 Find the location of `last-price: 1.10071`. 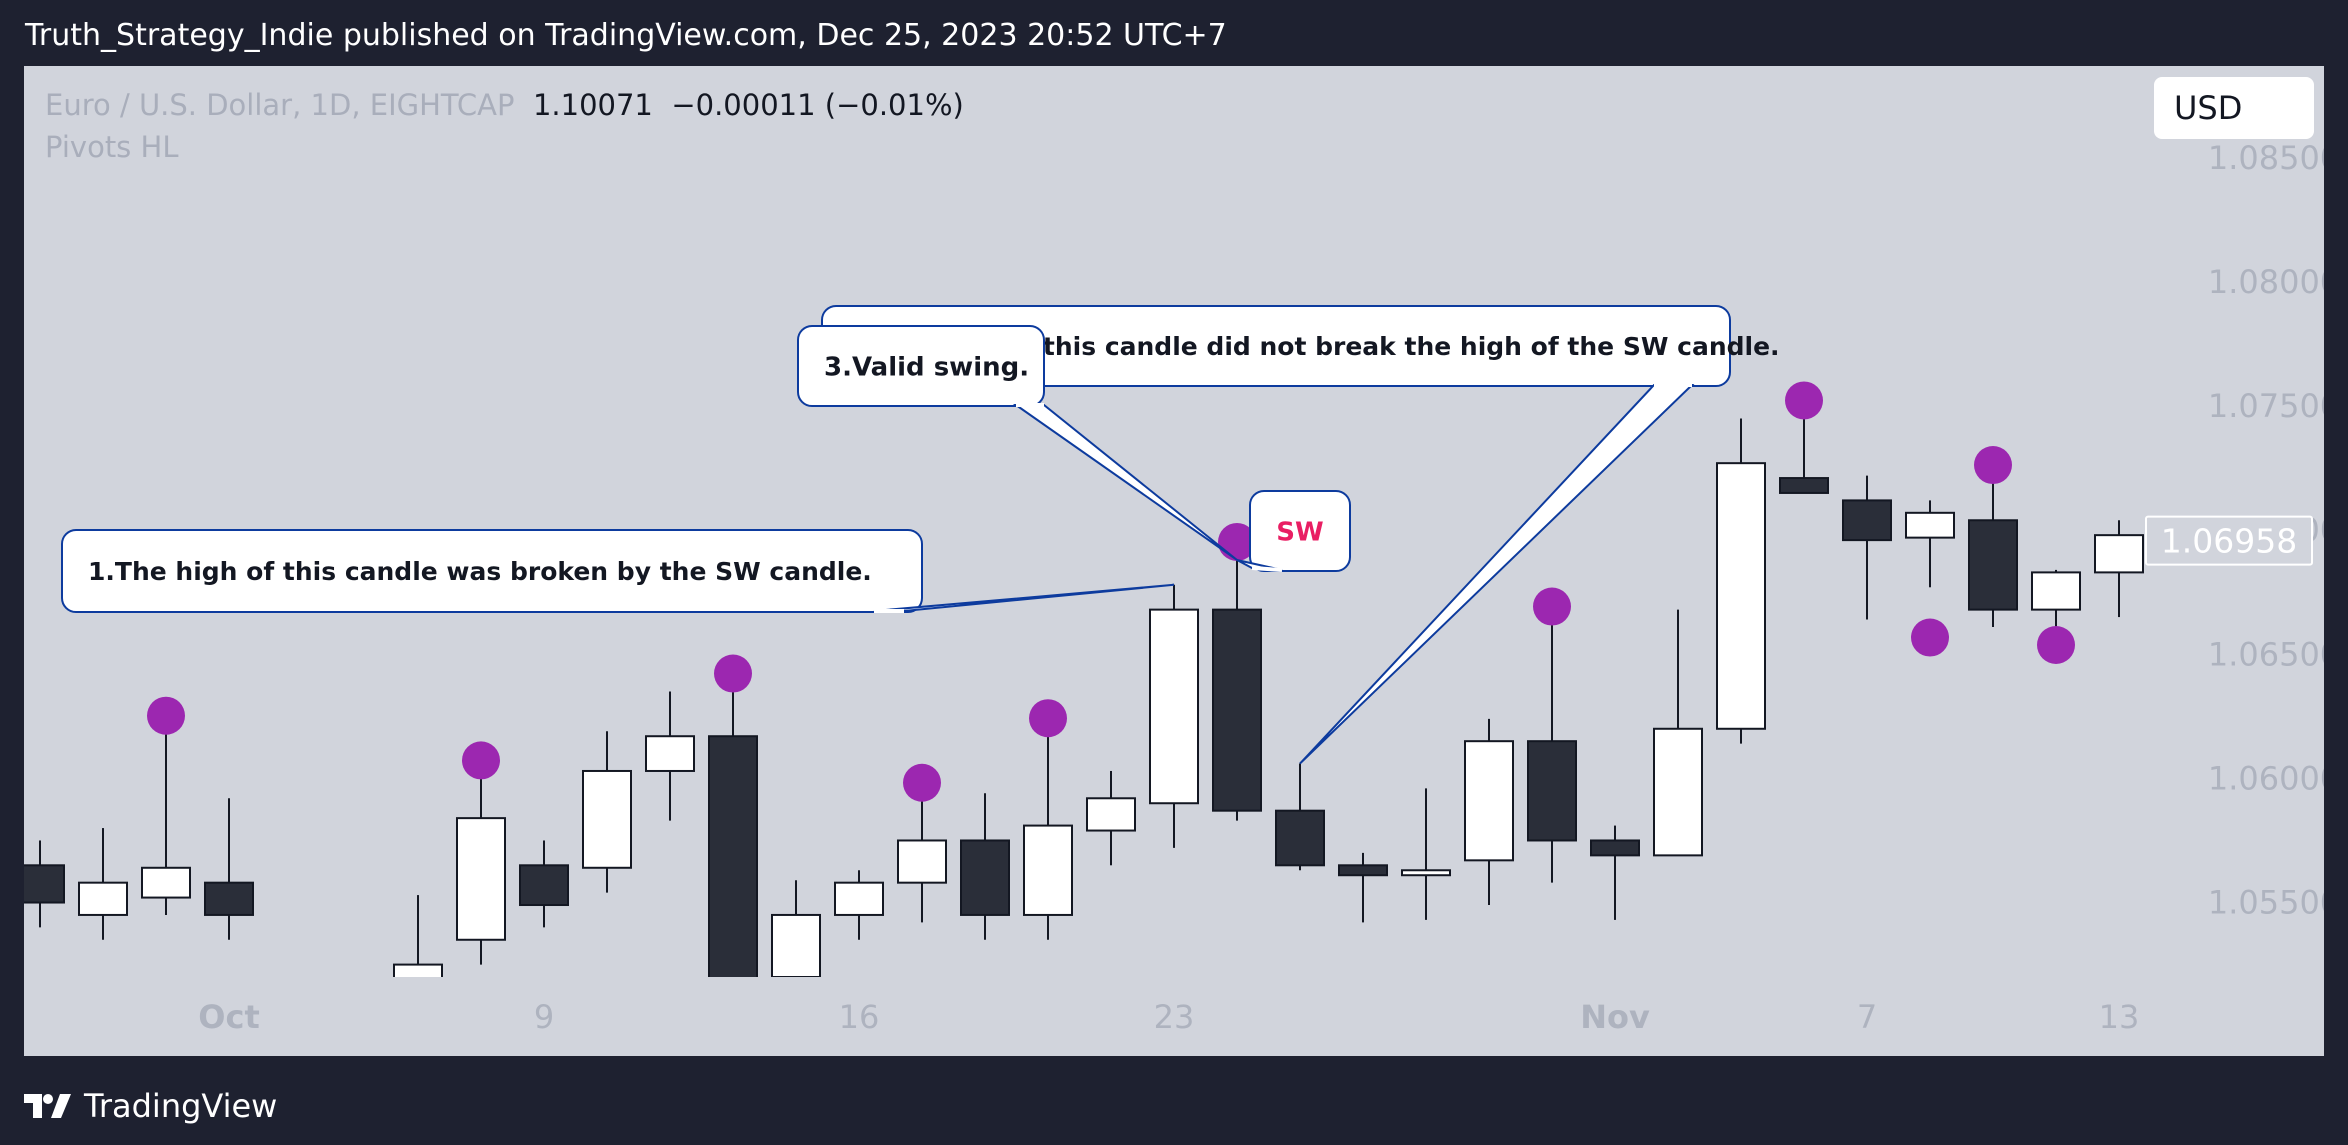

last-price: 1.10071 is located at coordinates (592, 105).